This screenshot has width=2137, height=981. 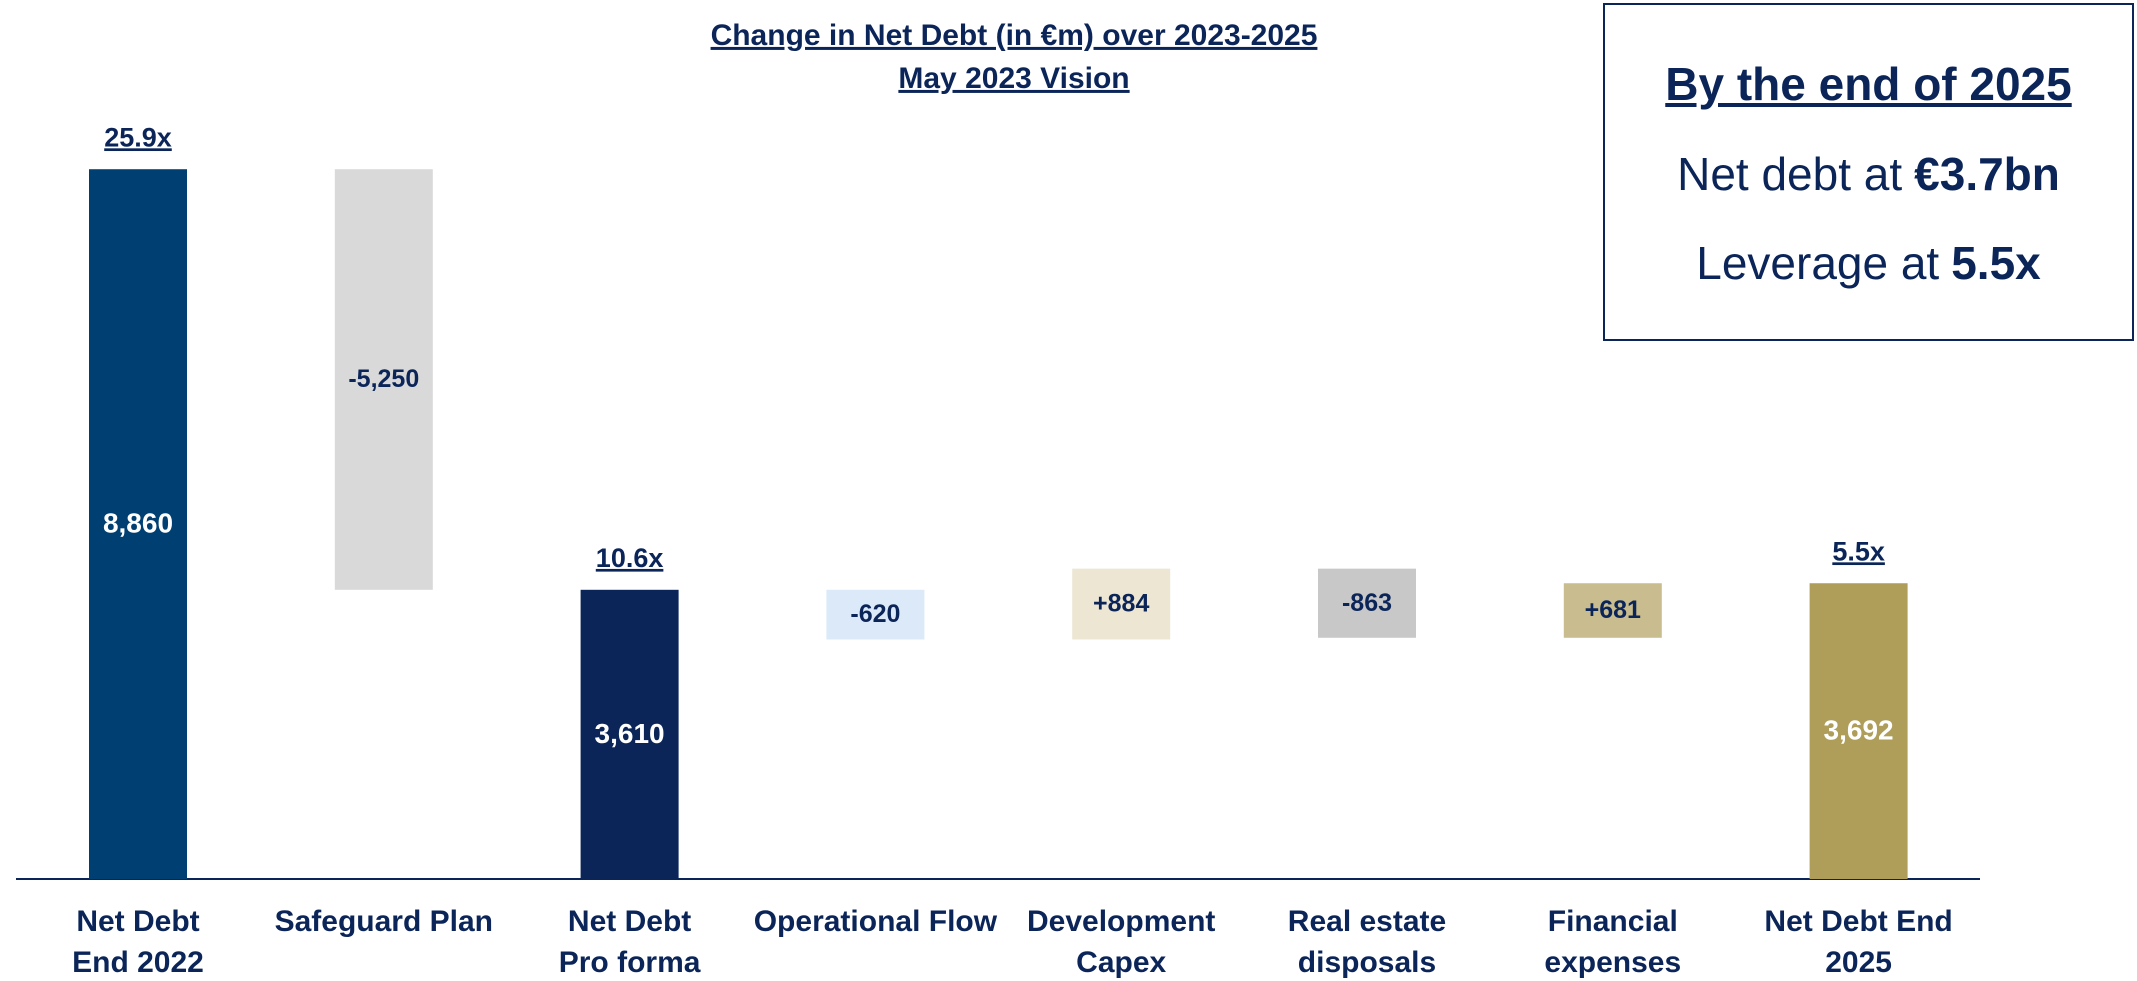 I want to click on leverage-label: 5.5x, so click(x=1858, y=551).